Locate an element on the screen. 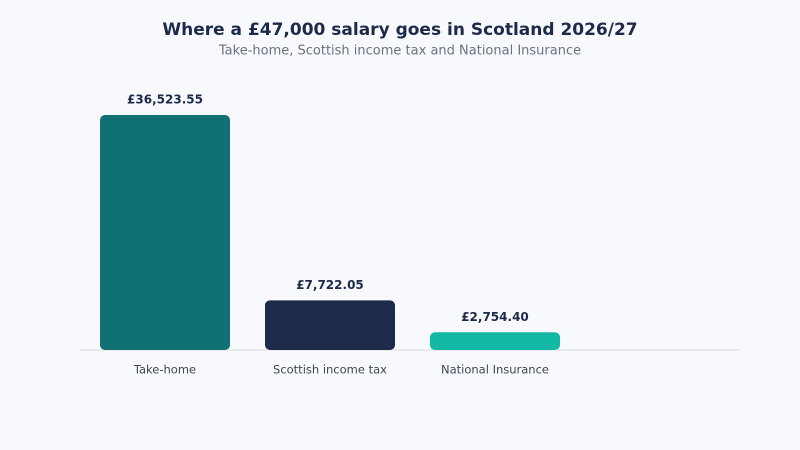  x-tick-label: National Insurance is located at coordinates (495, 370).